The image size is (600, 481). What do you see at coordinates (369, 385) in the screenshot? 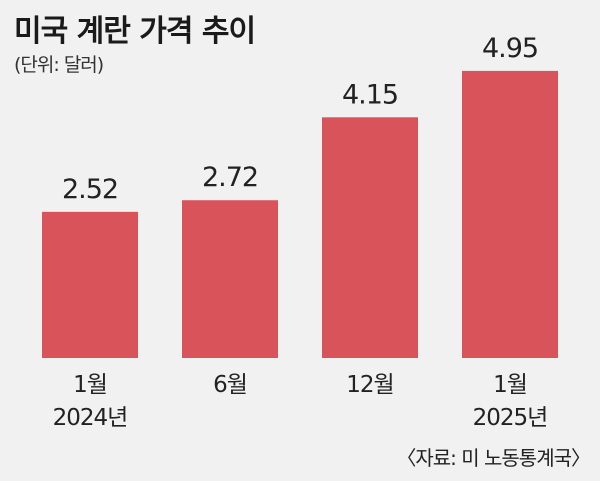
I see `x-tick-label: 12월` at bounding box center [369, 385].